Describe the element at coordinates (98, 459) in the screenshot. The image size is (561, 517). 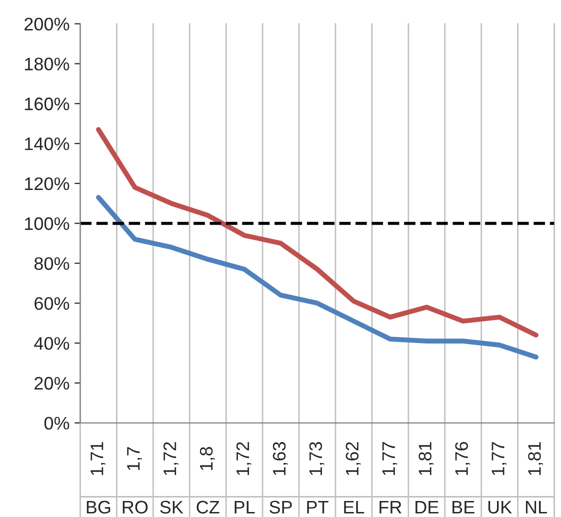
I see `text: 1,71` at that location.